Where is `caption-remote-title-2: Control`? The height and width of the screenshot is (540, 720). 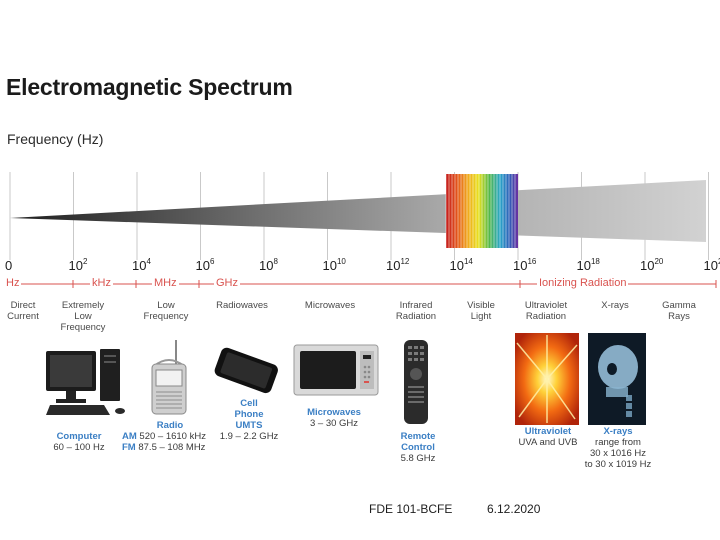 caption-remote-title-2: Control is located at coordinates (418, 447).